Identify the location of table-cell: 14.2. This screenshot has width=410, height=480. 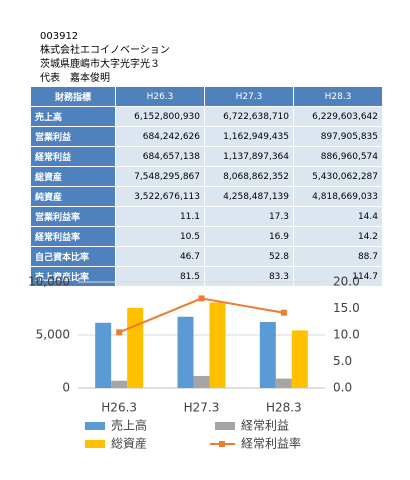
(338, 236).